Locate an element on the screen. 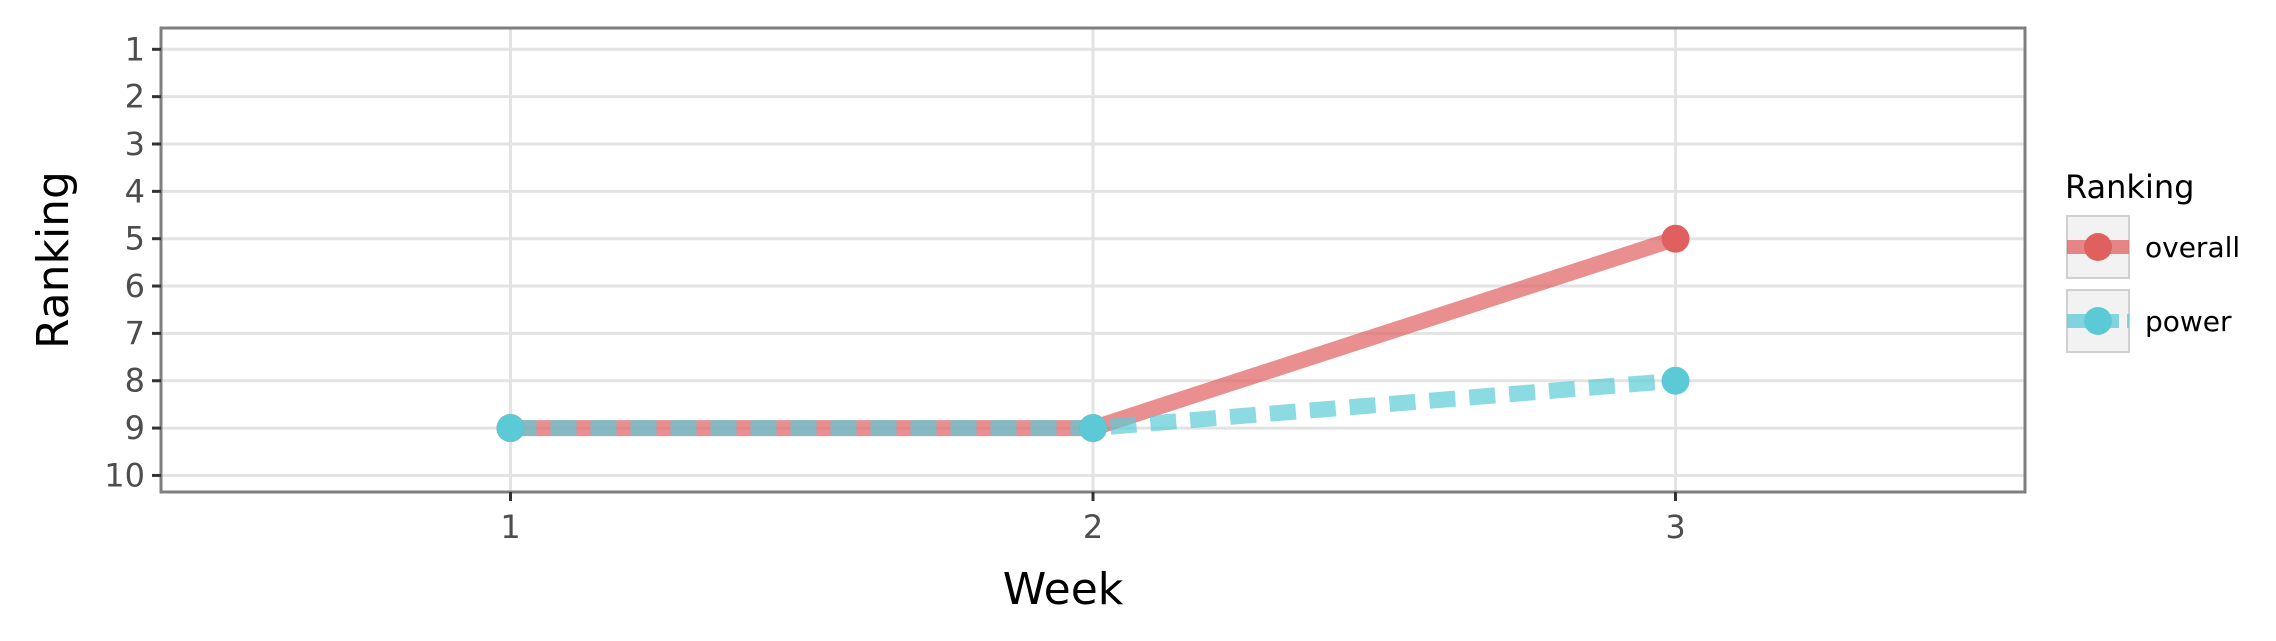  y-tick-label: 9 is located at coordinates (135, 428).